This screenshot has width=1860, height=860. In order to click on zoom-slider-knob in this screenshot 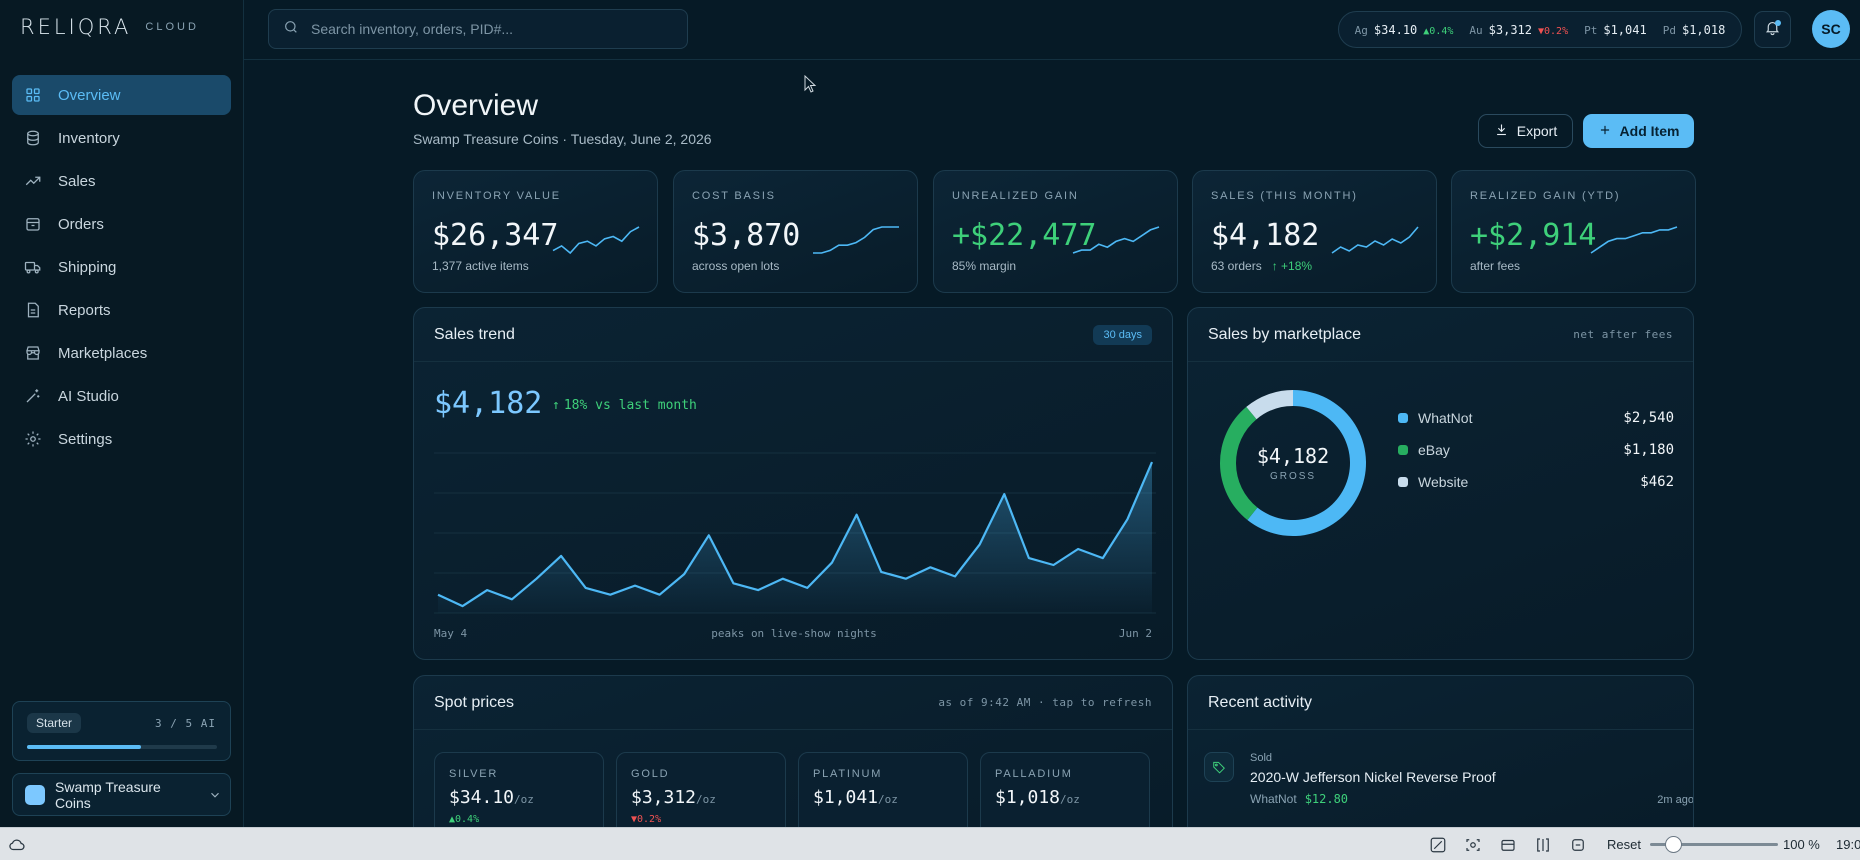, I will do `click(1674, 844)`.